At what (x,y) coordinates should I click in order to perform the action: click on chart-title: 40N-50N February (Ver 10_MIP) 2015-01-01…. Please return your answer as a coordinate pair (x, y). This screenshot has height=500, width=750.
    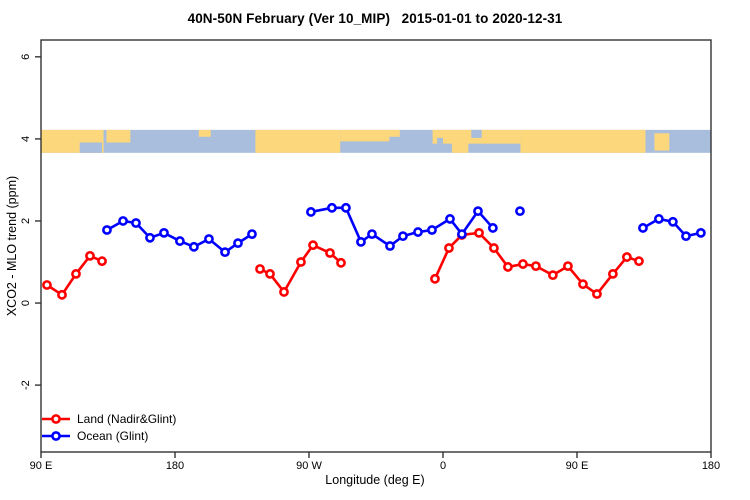
    Looking at the image, I should click on (375, 18).